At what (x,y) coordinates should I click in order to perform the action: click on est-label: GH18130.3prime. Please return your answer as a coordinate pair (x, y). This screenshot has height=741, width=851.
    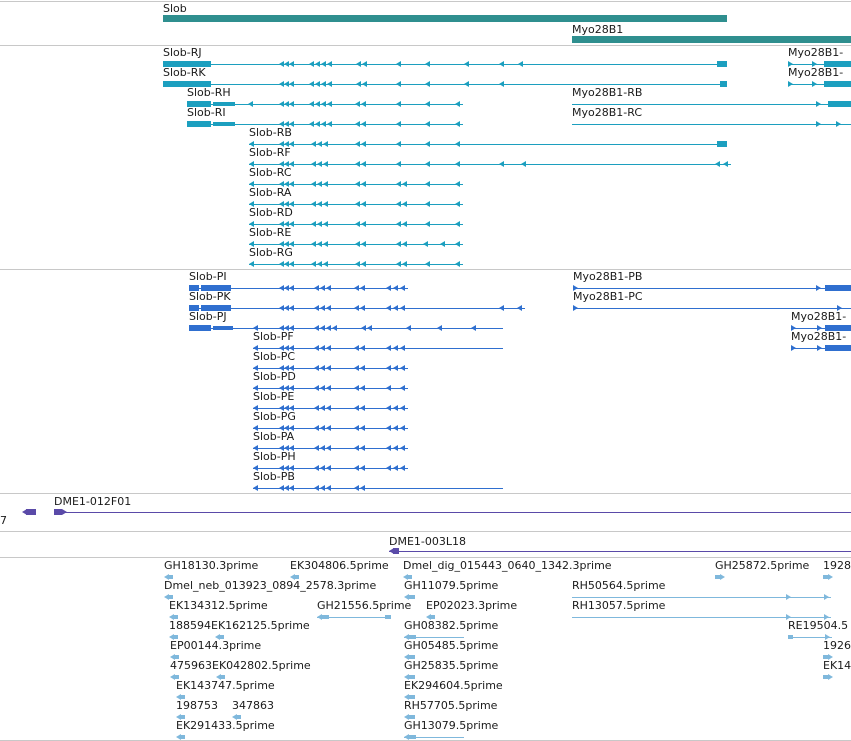
    Looking at the image, I should click on (211, 565).